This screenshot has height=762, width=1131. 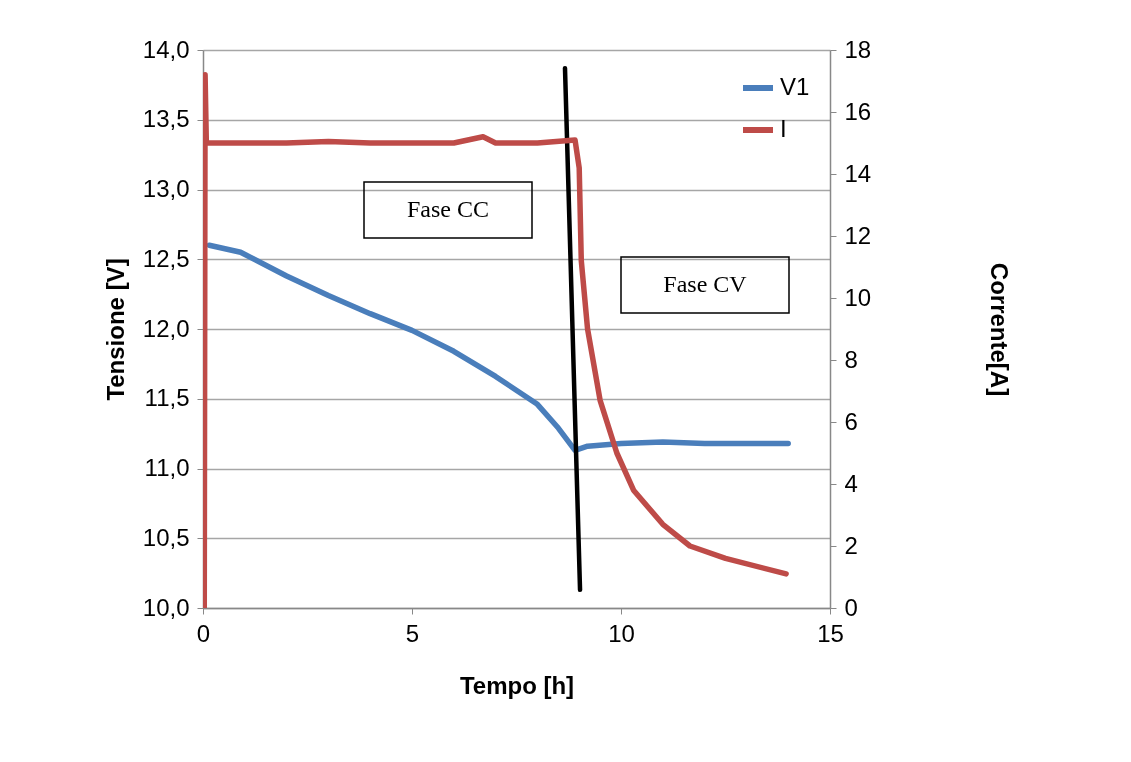 I want to click on x-tick-label: 15, so click(x=830, y=633).